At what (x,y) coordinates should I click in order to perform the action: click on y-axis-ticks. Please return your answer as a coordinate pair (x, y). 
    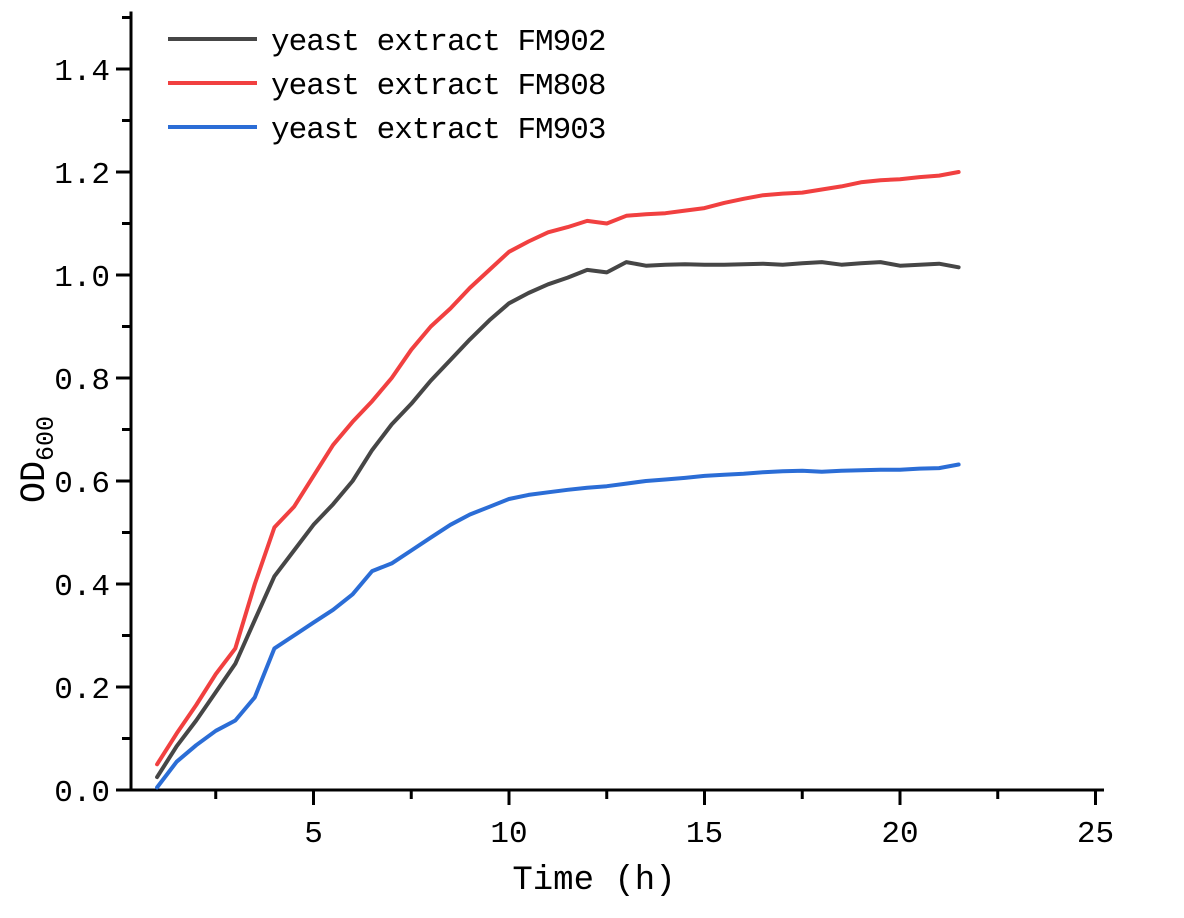
    Looking at the image, I should click on (123, 404).